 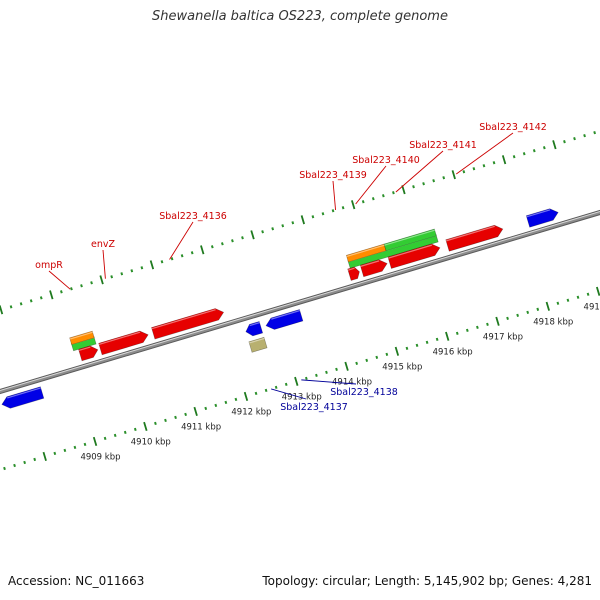 What do you see at coordinates (353, 273) in the screenshot?
I see `gene-sbal223-4139-arrow` at bounding box center [353, 273].